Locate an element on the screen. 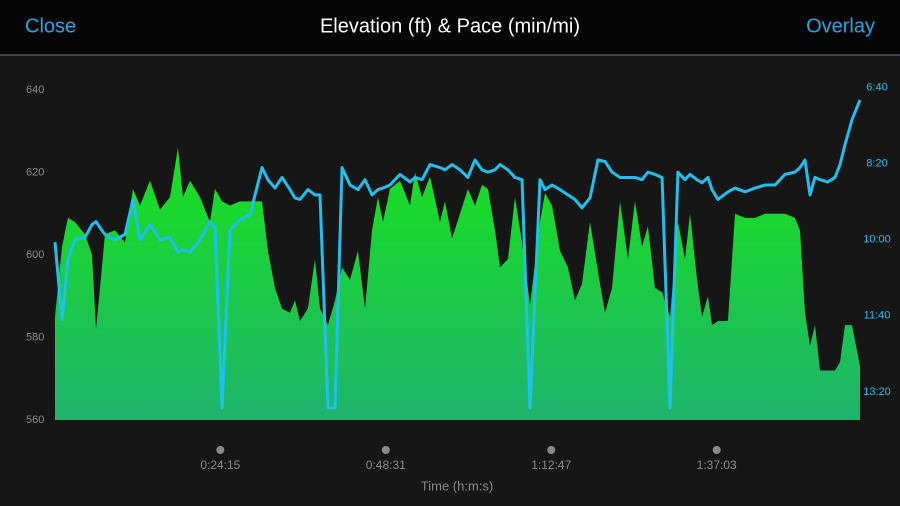 The height and width of the screenshot is (506, 900). y2-tick-label: 6:40 is located at coordinates (876, 88).